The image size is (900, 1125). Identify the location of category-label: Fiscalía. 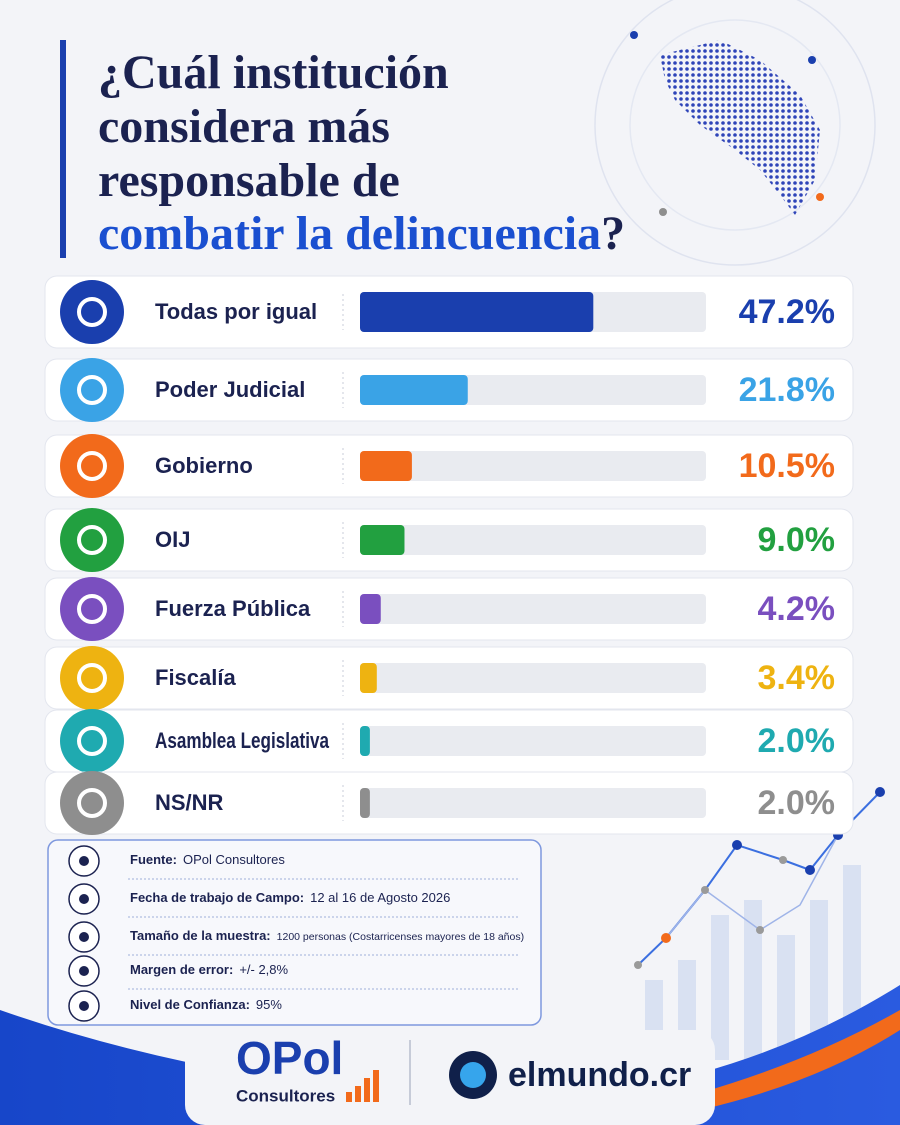
(195, 677).